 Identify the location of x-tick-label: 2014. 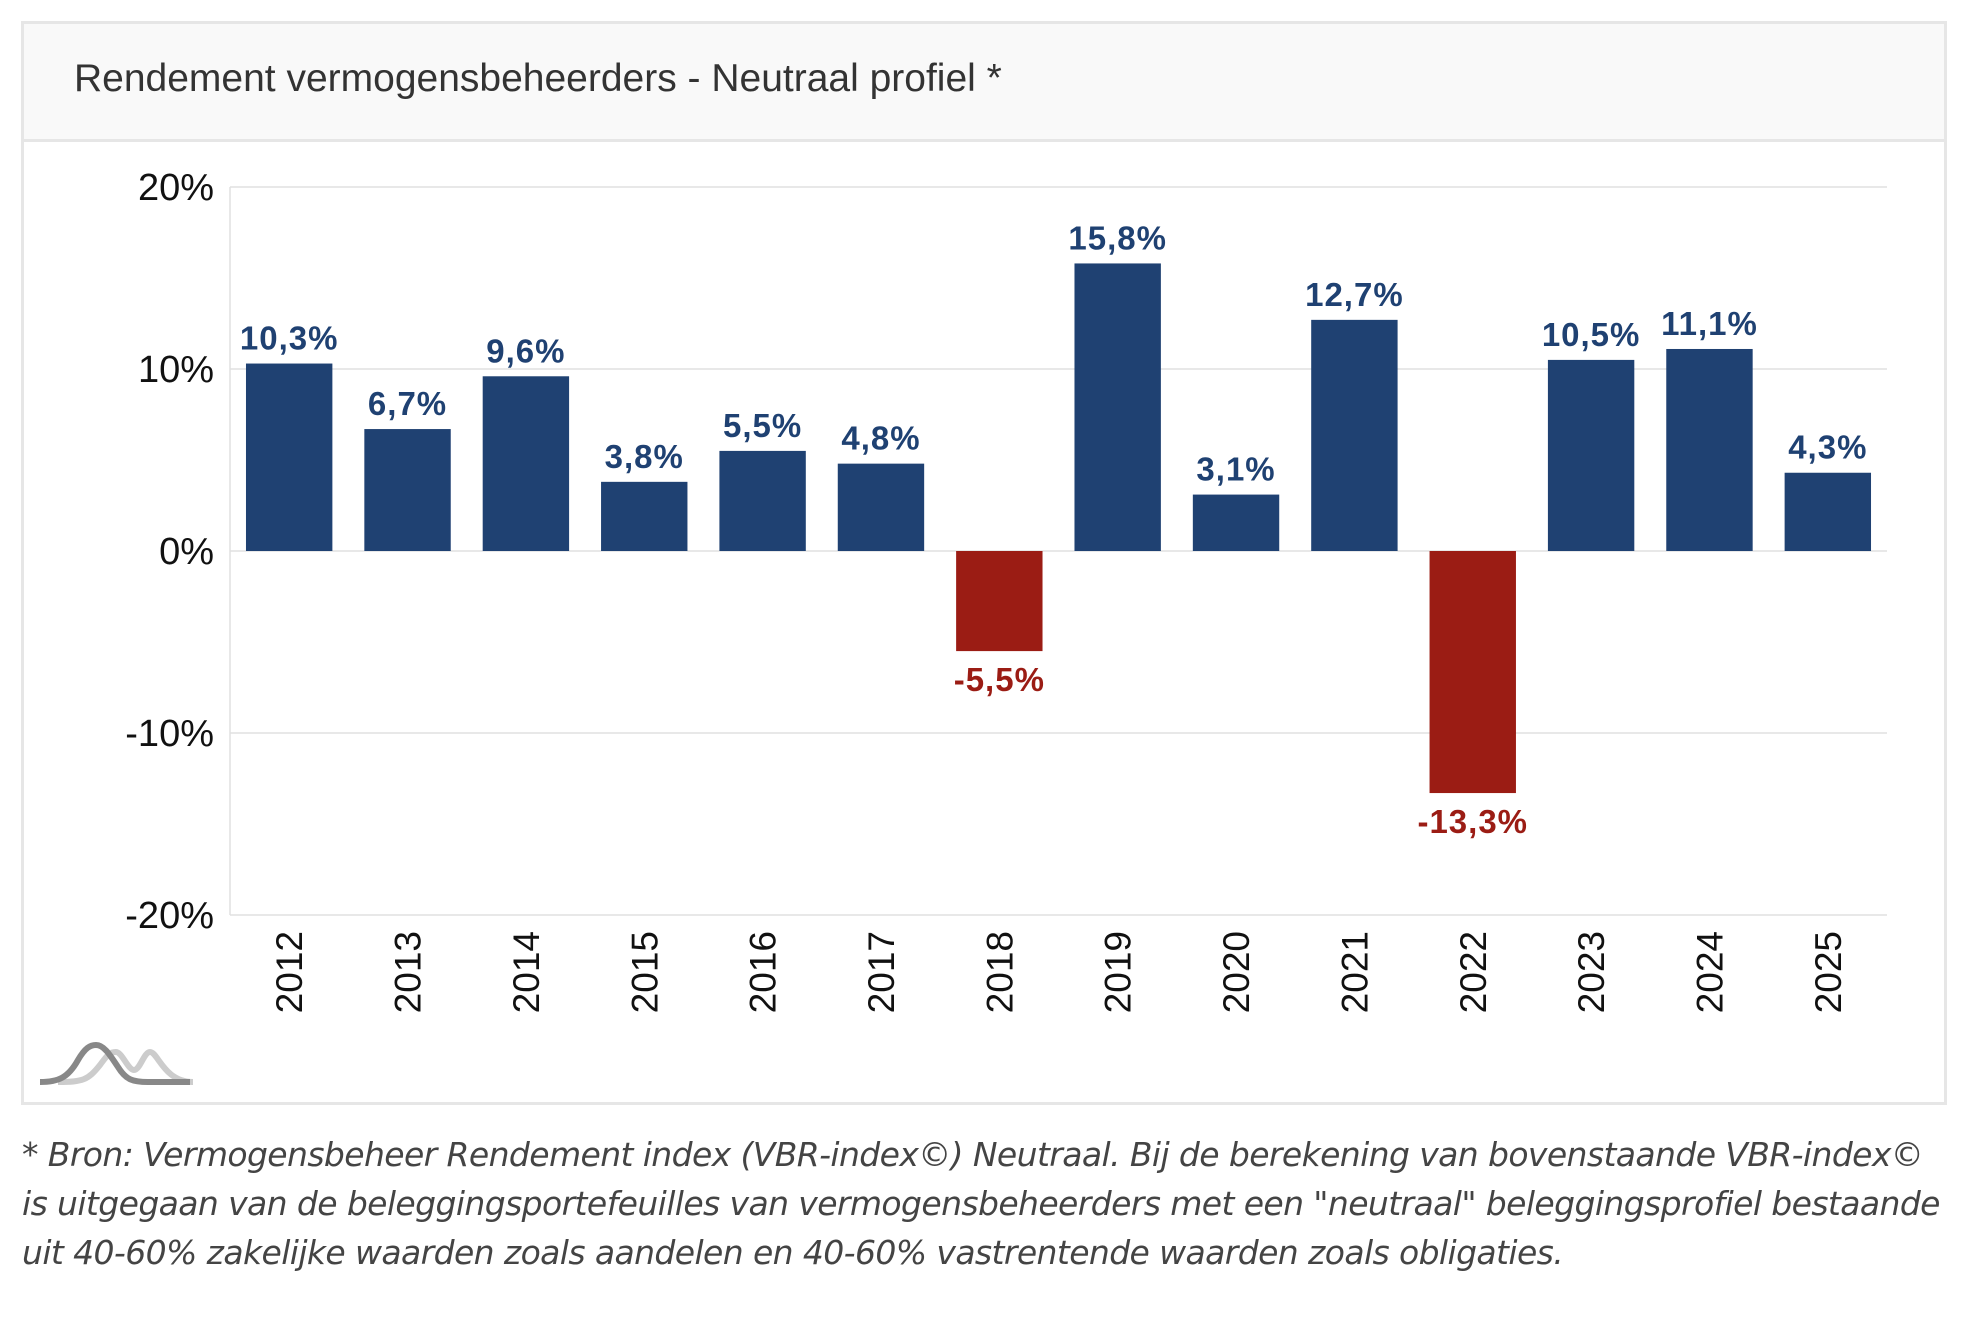
(526, 972).